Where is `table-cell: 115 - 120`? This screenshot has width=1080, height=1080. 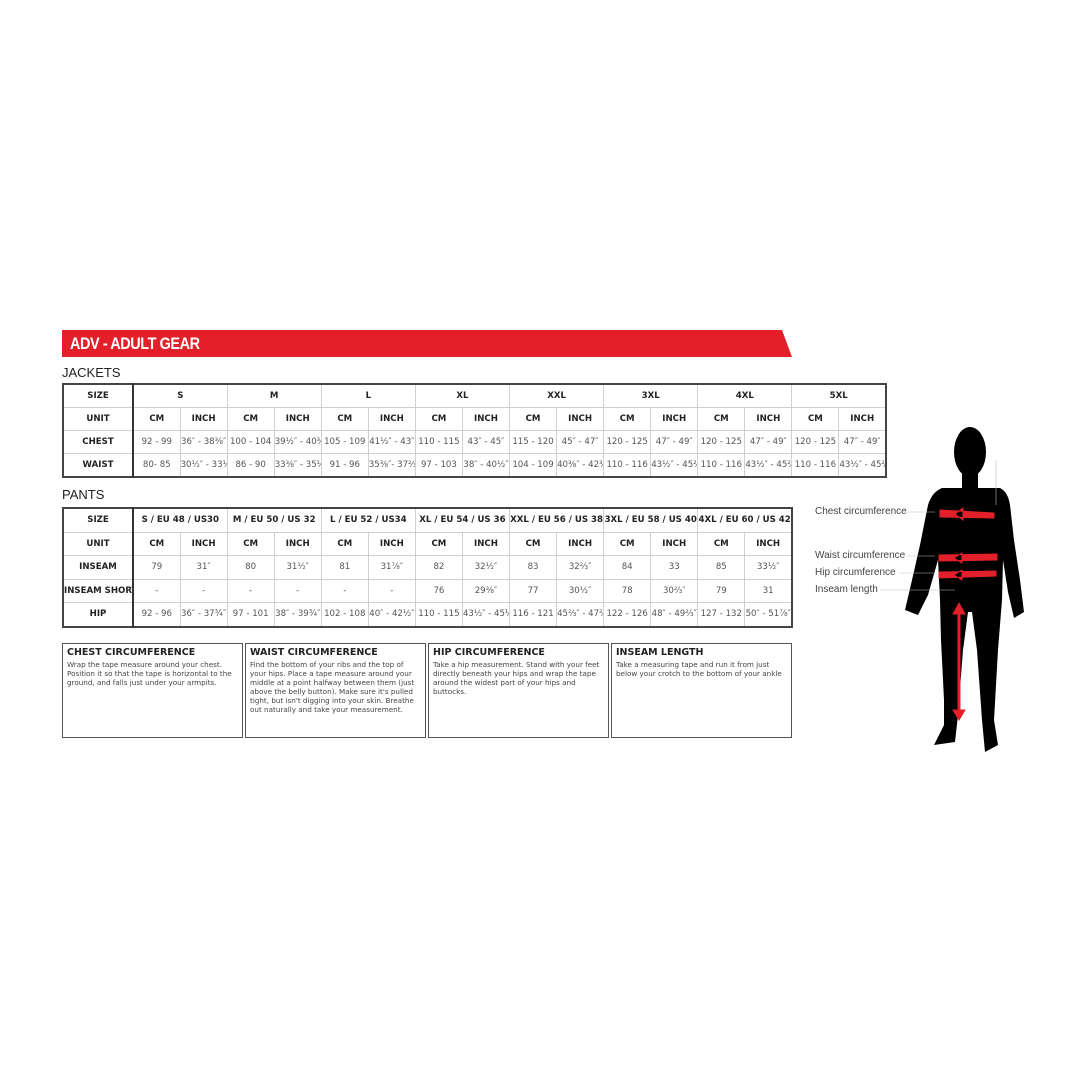
table-cell: 115 - 120 is located at coordinates (533, 442).